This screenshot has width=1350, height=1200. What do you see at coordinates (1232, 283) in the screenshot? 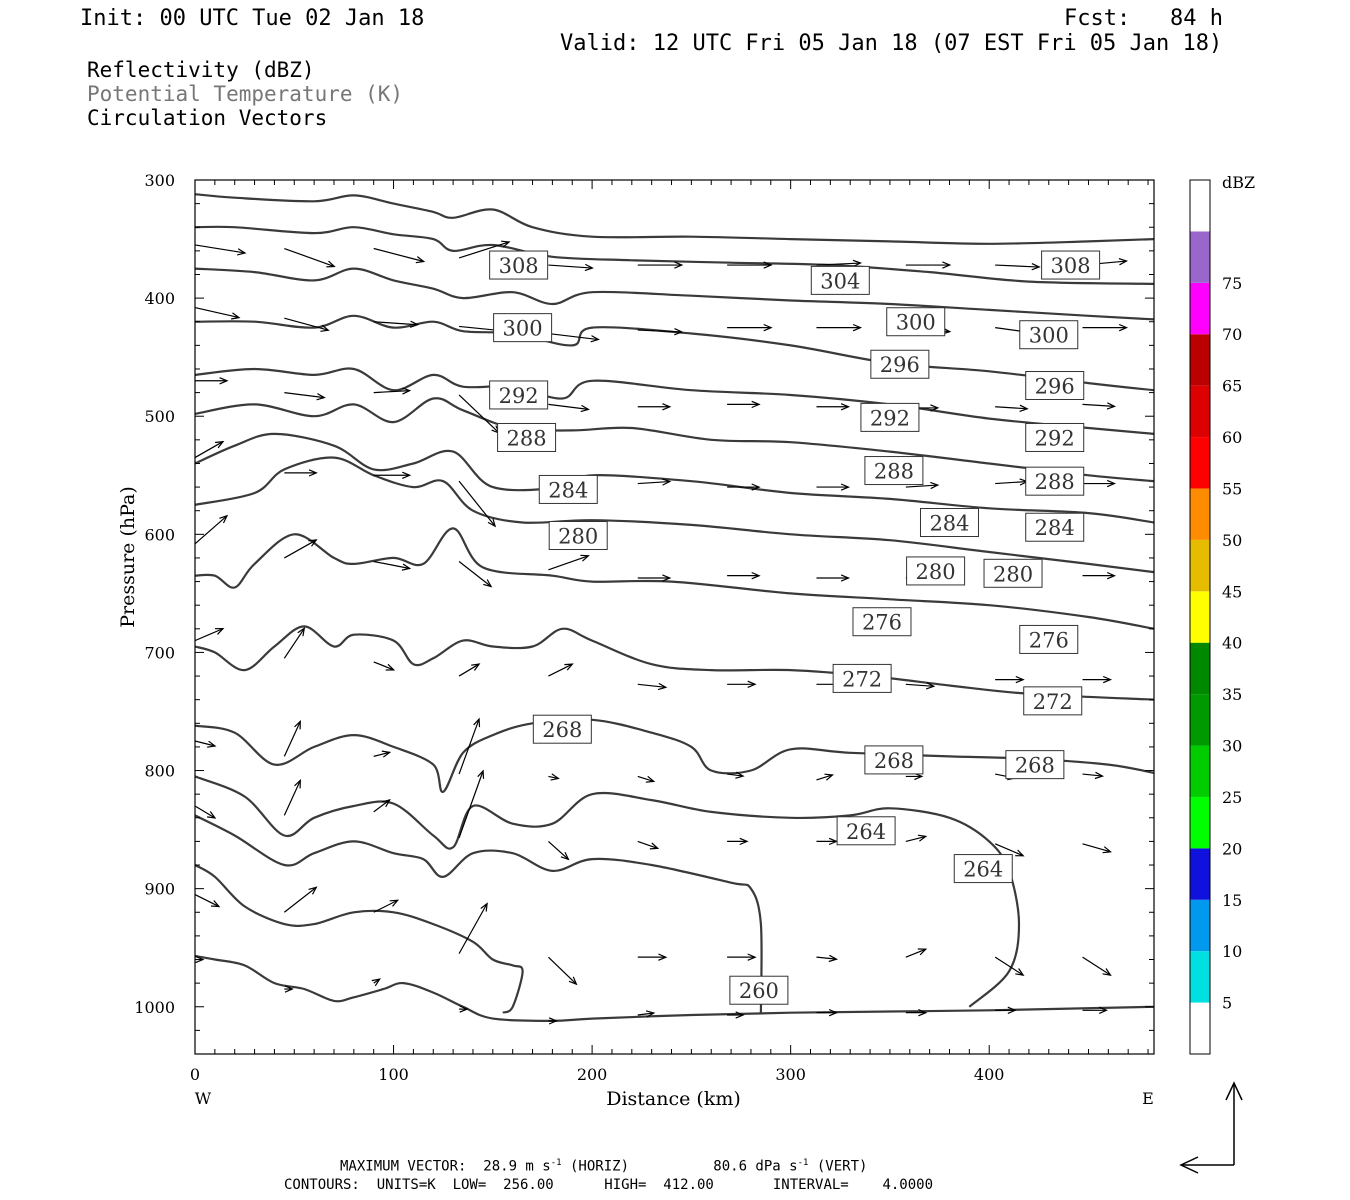
I see `colorbar-level-label: 75` at bounding box center [1232, 283].